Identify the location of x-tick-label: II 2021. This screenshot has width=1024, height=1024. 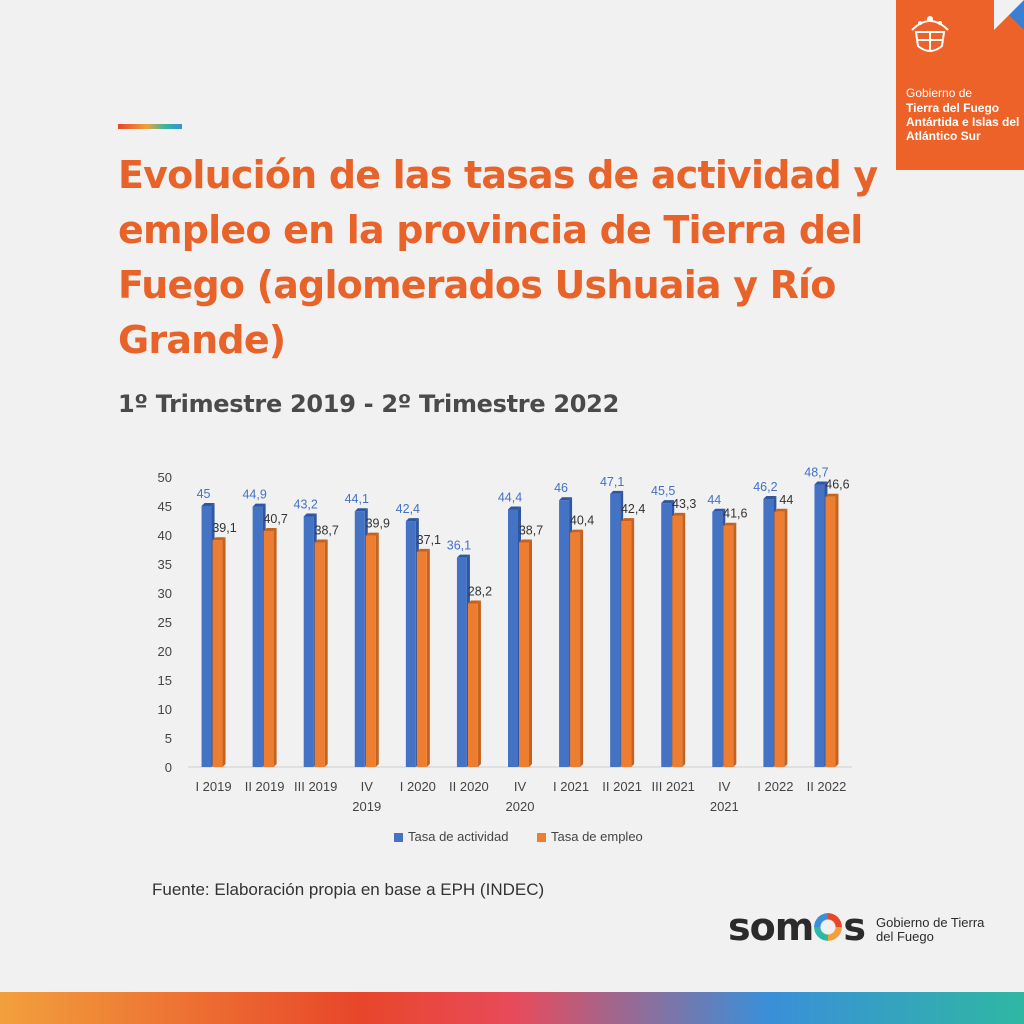
(622, 786).